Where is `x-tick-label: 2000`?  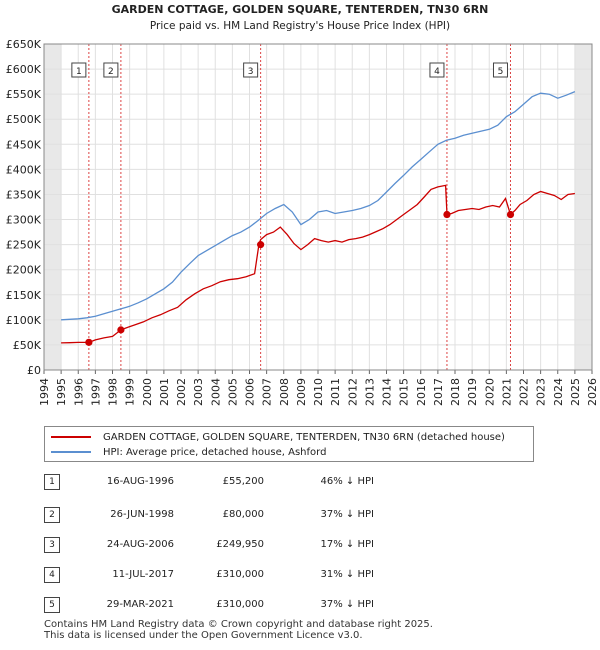 x-tick-label: 2000 is located at coordinates (147, 392).